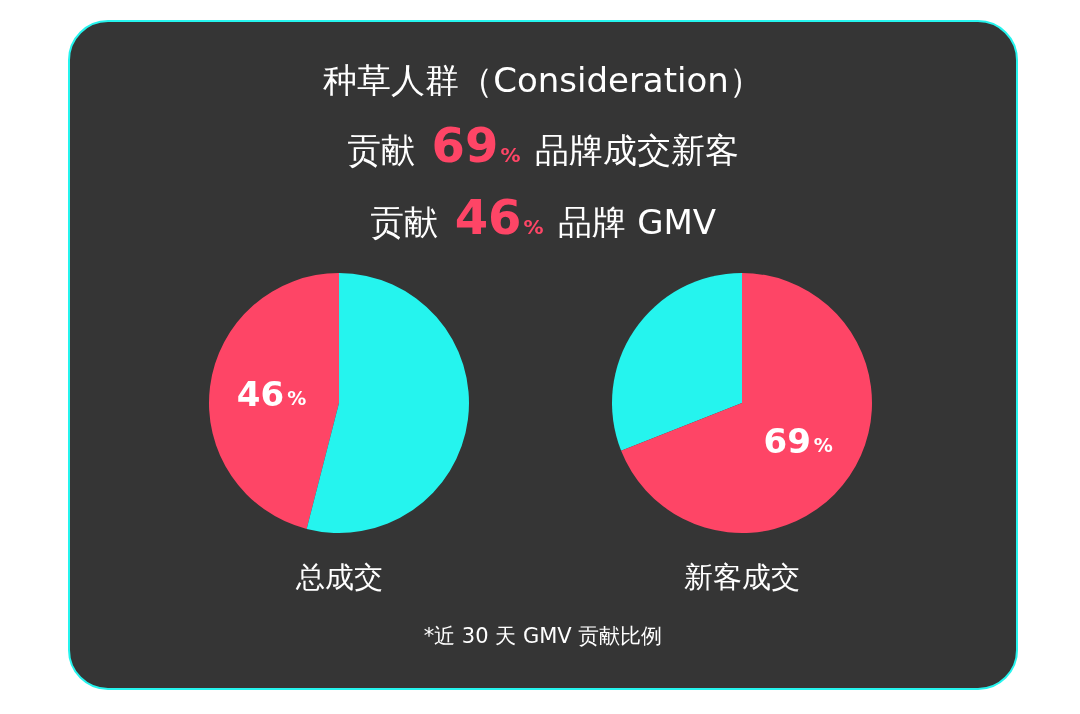  Describe the element at coordinates (338, 576) in the screenshot. I see `text: 总成交` at that location.